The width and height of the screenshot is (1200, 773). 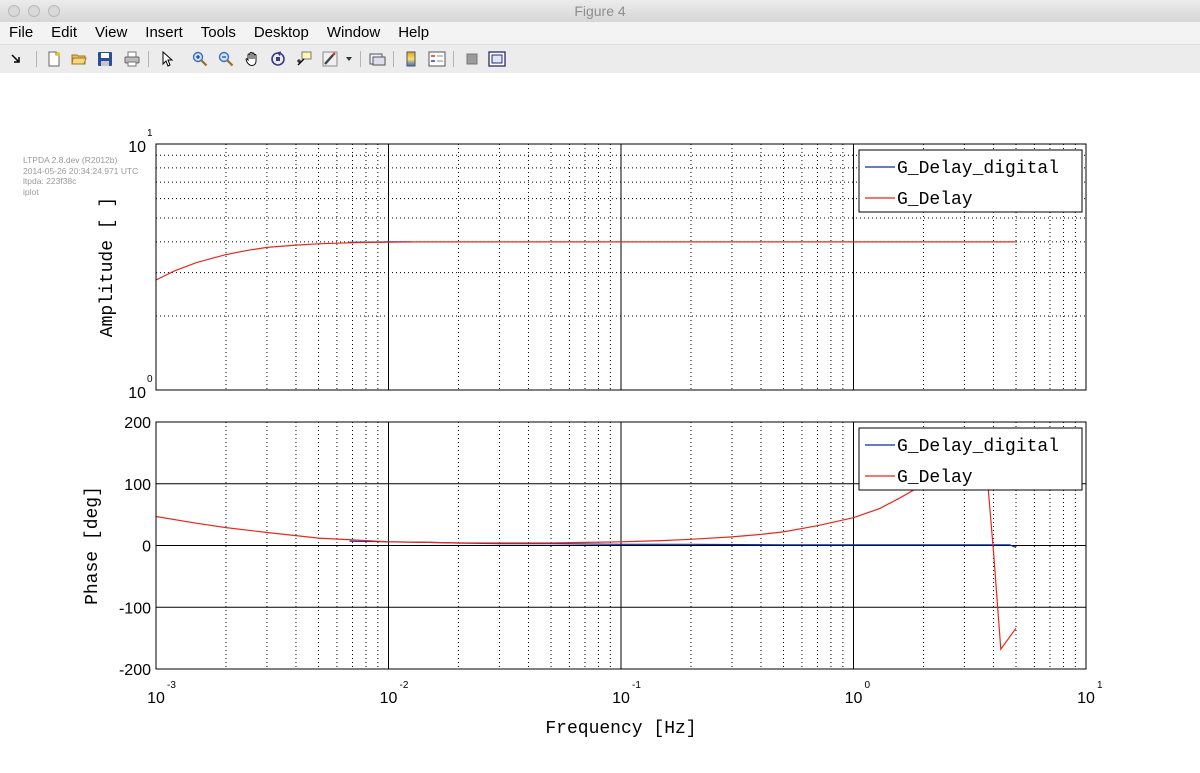 What do you see at coordinates (164, 32) in the screenshot?
I see `menu-insert: Insert` at bounding box center [164, 32].